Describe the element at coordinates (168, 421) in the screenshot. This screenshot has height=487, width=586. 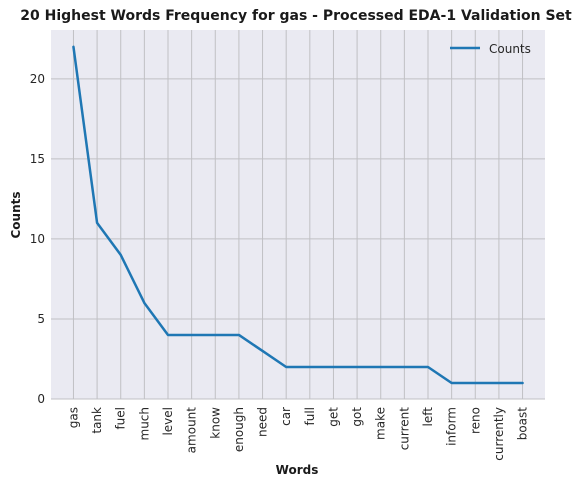
I see `x-tick-label: level` at that location.